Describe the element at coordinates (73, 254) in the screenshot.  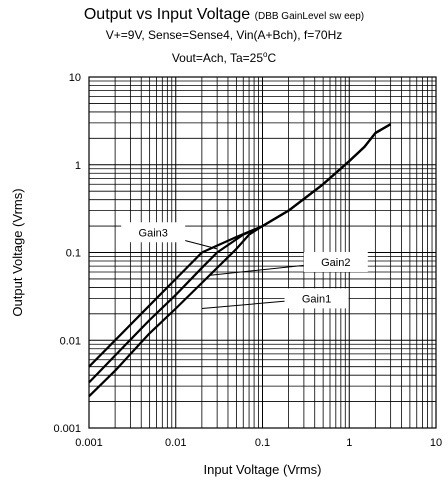
I see `y-tick-label: 0.1` at that location.